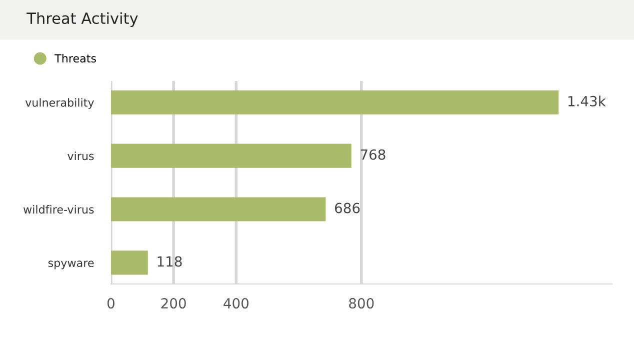 The height and width of the screenshot is (338, 634). Describe the element at coordinates (361, 303) in the screenshot. I see `x-tick-label: 800` at that location.